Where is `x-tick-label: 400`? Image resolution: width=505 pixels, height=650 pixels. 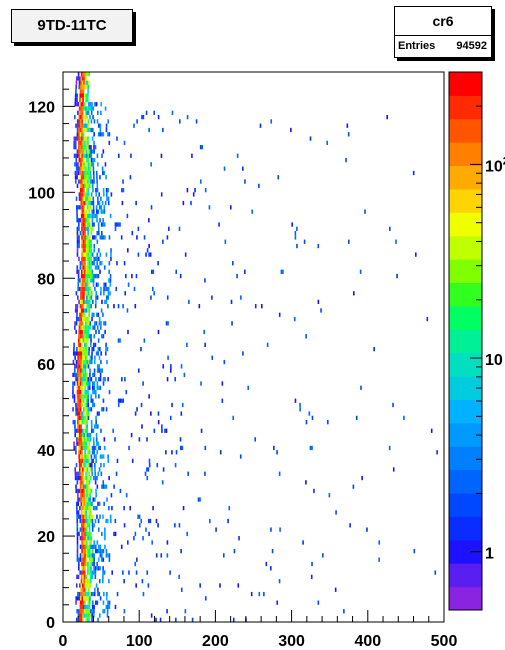
x-tick-label: 400 is located at coordinates (367, 641).